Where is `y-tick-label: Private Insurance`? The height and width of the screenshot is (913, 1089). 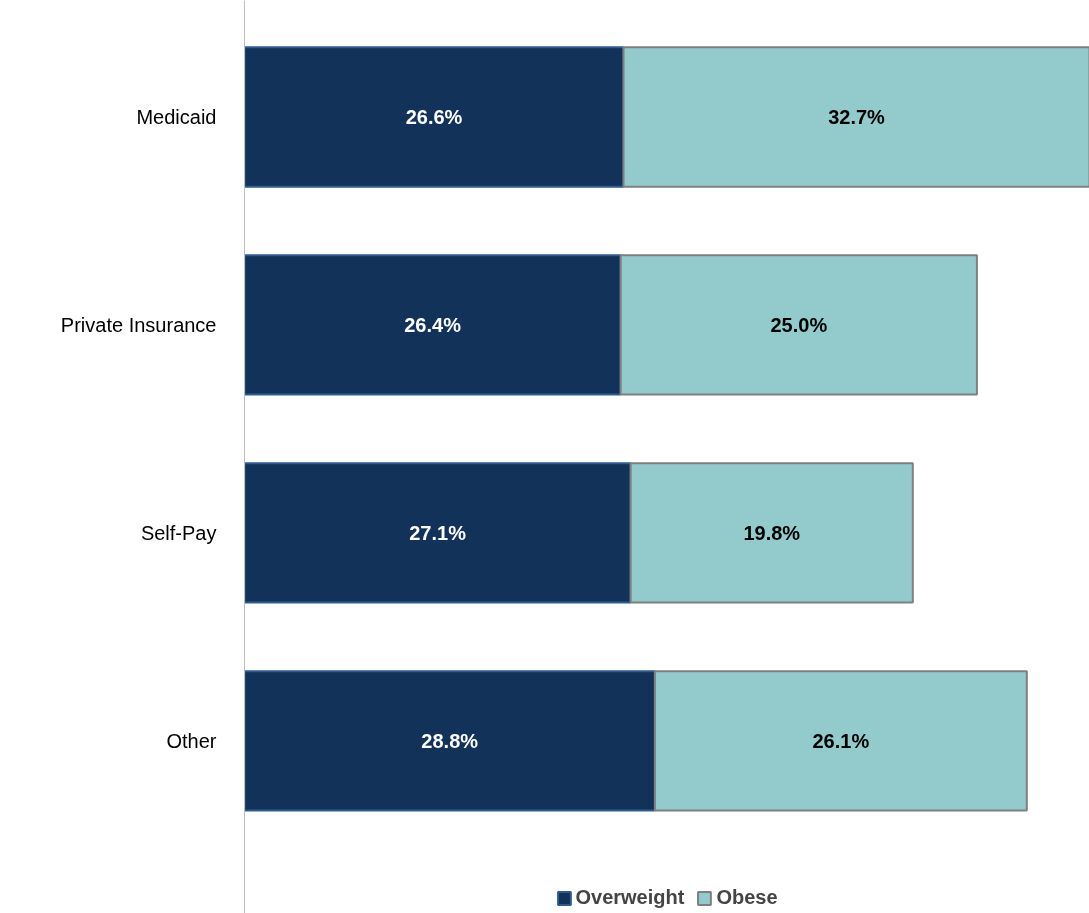
y-tick-label: Private Insurance is located at coordinates (138, 324).